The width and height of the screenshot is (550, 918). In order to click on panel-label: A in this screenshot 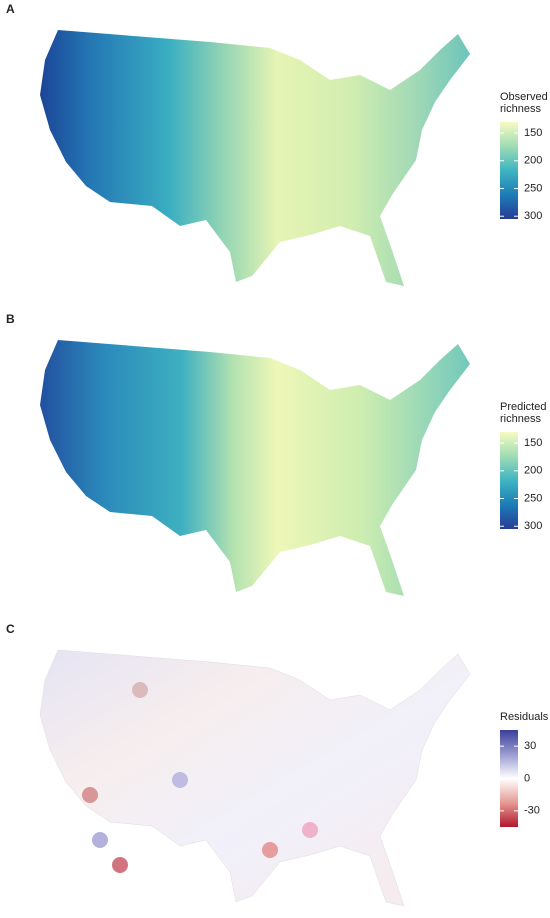, I will do `click(10, 9)`.